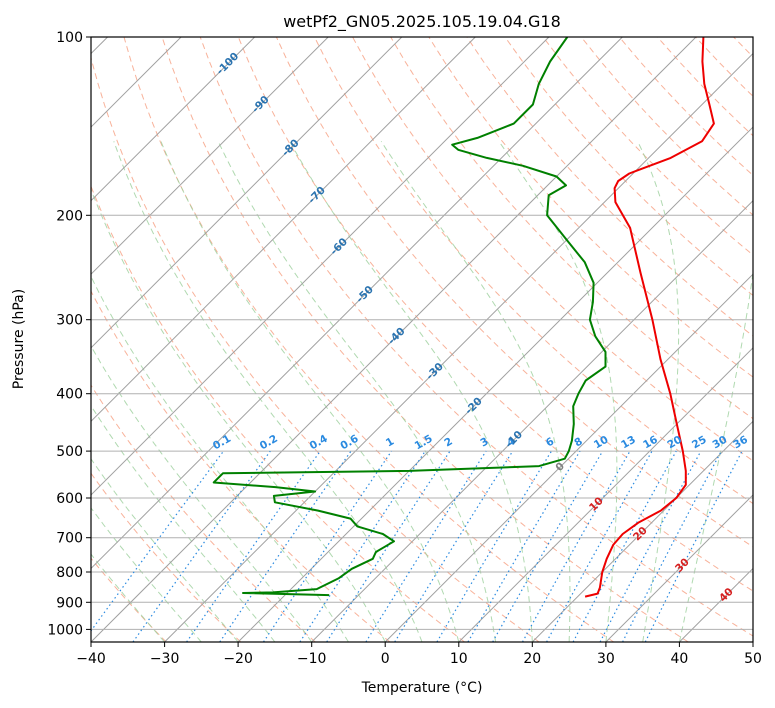 The image size is (775, 708). Describe the element at coordinates (69, 539) in the screenshot. I see `y-tick-label: 700` at that location.